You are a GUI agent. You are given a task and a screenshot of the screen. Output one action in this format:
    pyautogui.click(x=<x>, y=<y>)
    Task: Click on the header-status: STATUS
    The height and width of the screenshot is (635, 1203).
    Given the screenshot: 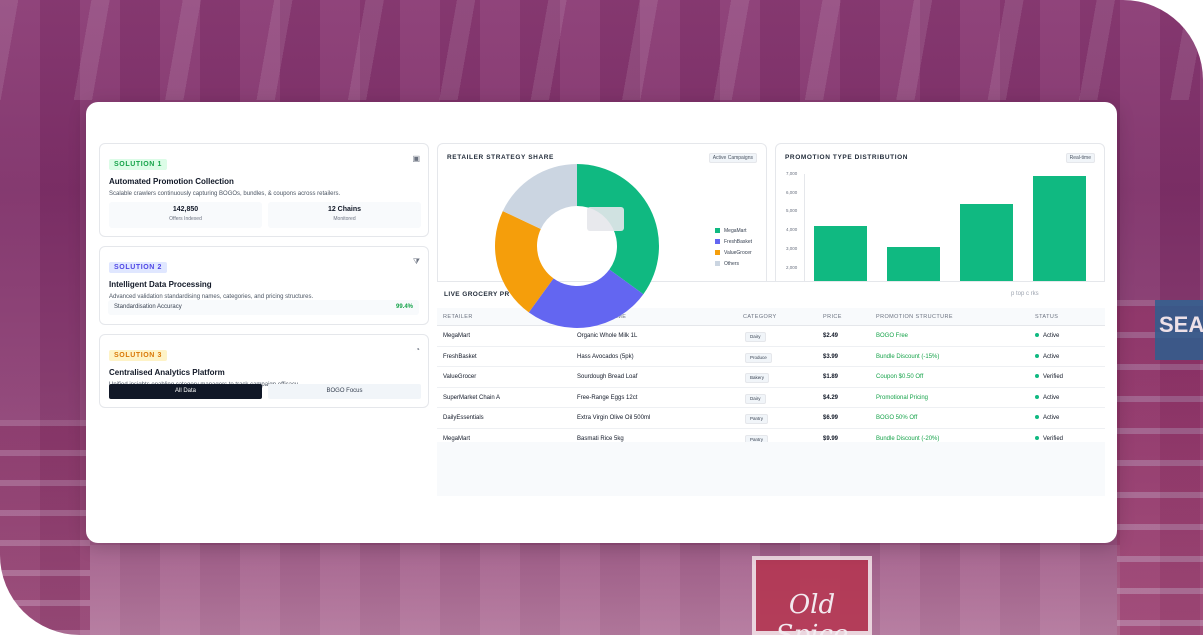 What is the action you would take?
    pyautogui.click(x=1047, y=317)
    